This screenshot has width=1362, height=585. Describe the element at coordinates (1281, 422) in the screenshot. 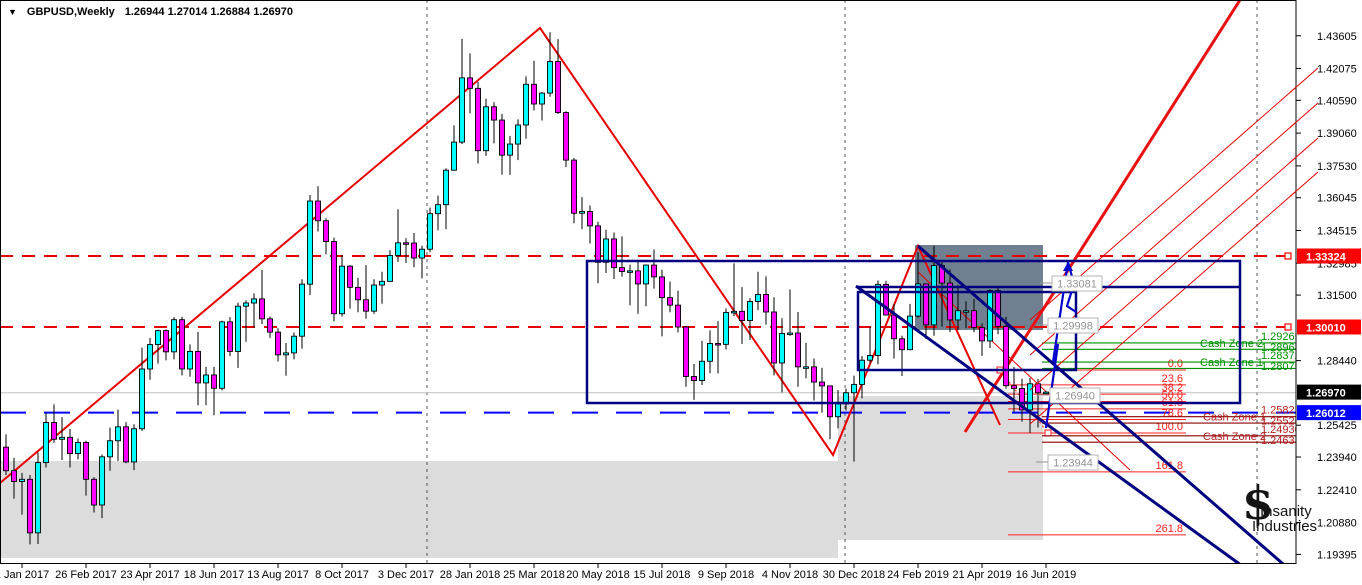

I see `svg-text: 1.25526` at that location.